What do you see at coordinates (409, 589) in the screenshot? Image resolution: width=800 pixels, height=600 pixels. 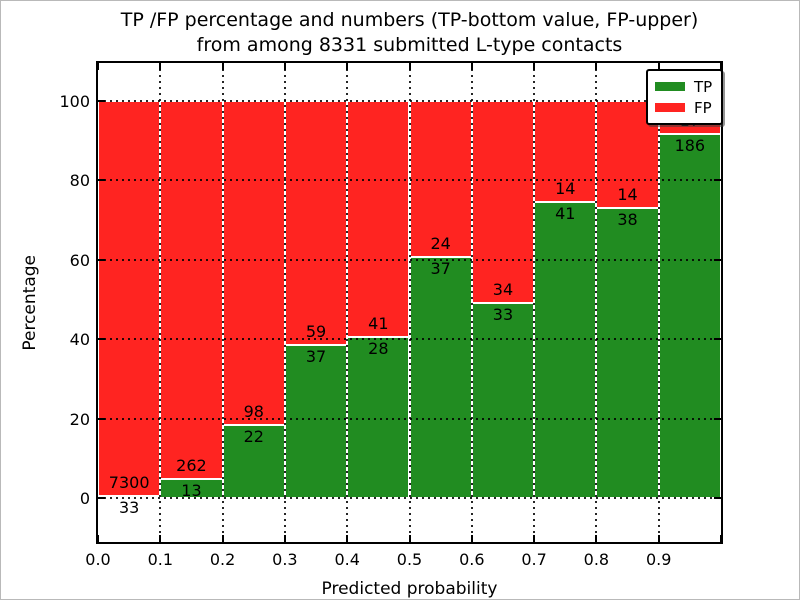 I see `x-axis-label: Predicted probability` at bounding box center [409, 589].